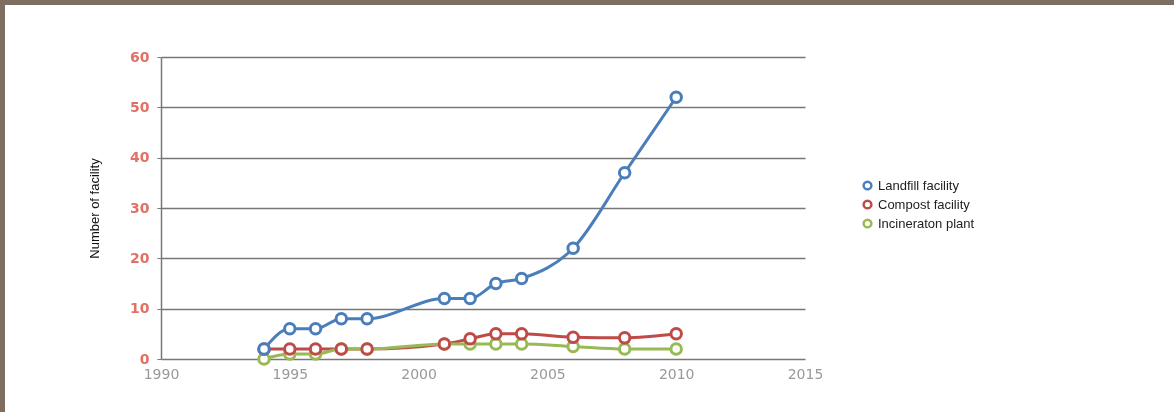 The height and width of the screenshot is (412, 1174). What do you see at coordinates (290, 373) in the screenshot?
I see `x-tick-label: 1995` at bounding box center [290, 373].